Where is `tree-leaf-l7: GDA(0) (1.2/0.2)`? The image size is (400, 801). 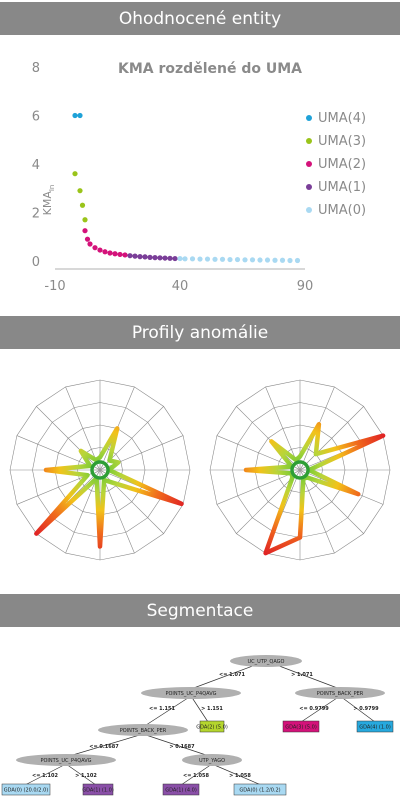
tree-leaf-l7: GDA(0) (1.2/0.2) is located at coordinates (260, 789).